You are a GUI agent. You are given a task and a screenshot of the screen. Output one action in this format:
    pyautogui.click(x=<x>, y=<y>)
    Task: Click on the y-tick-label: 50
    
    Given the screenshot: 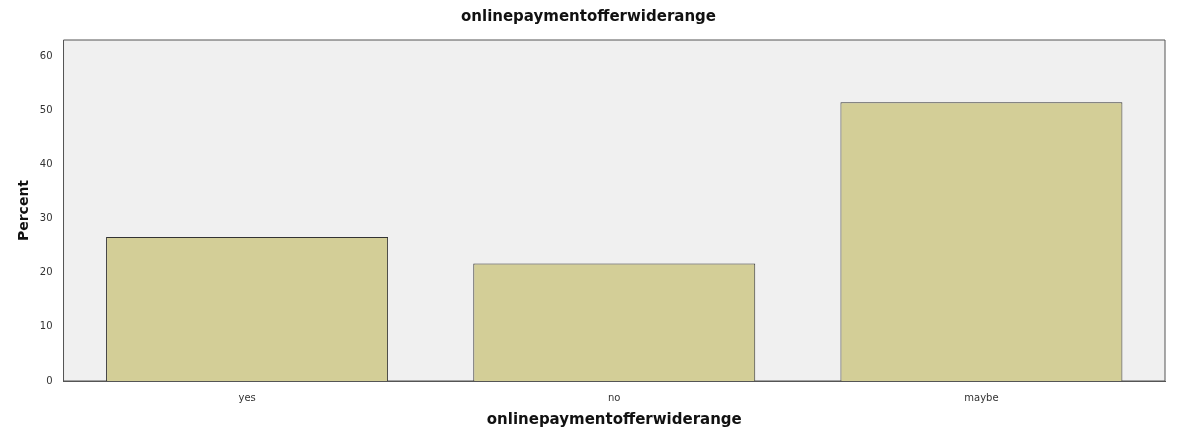 What is the action you would take?
    pyautogui.click(x=46, y=109)
    